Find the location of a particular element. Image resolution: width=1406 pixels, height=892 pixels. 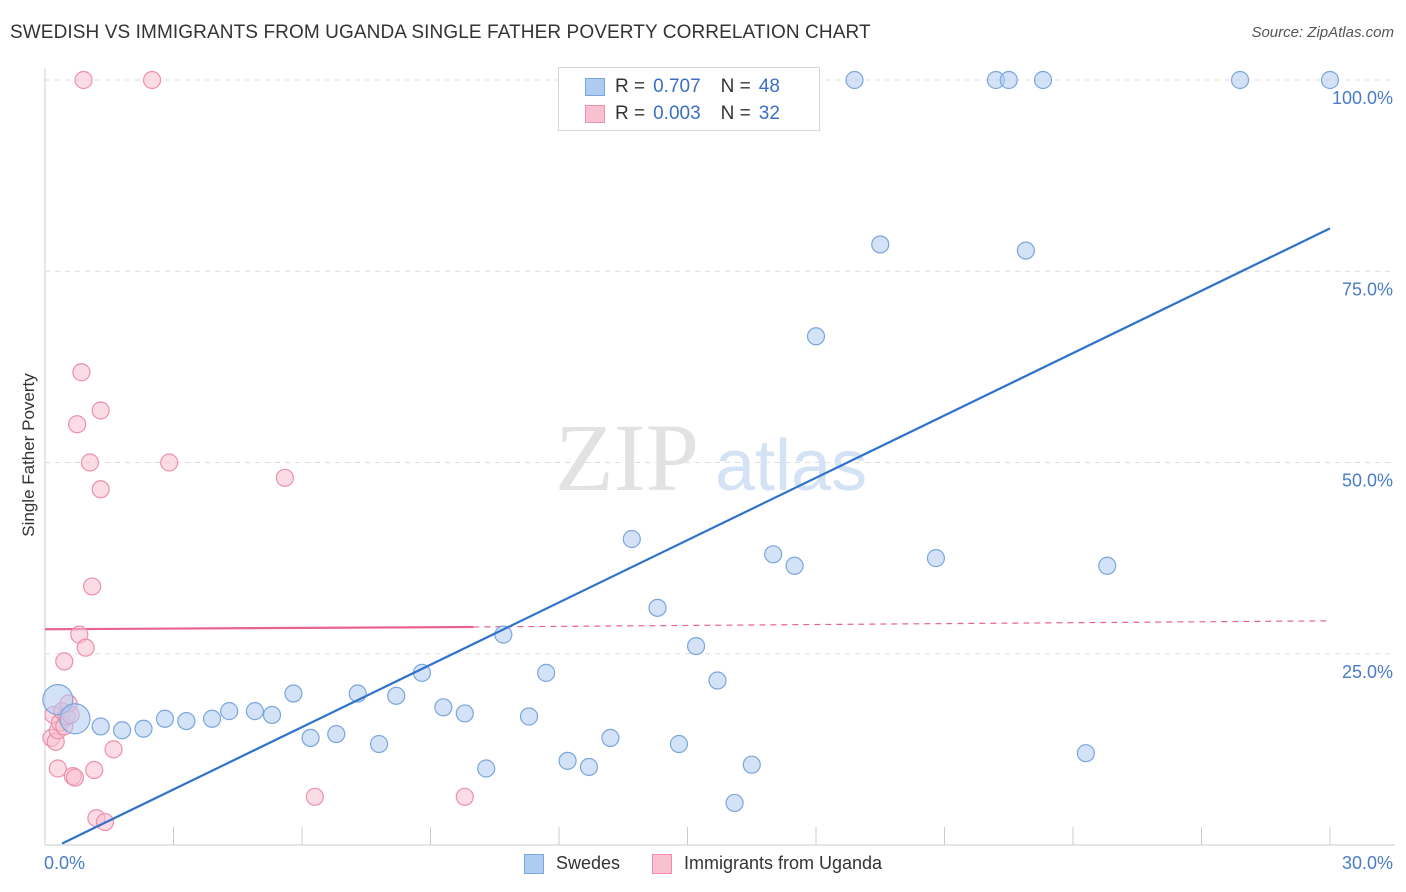

legend-label-swedes: Swedes is located at coordinates (587, 863).